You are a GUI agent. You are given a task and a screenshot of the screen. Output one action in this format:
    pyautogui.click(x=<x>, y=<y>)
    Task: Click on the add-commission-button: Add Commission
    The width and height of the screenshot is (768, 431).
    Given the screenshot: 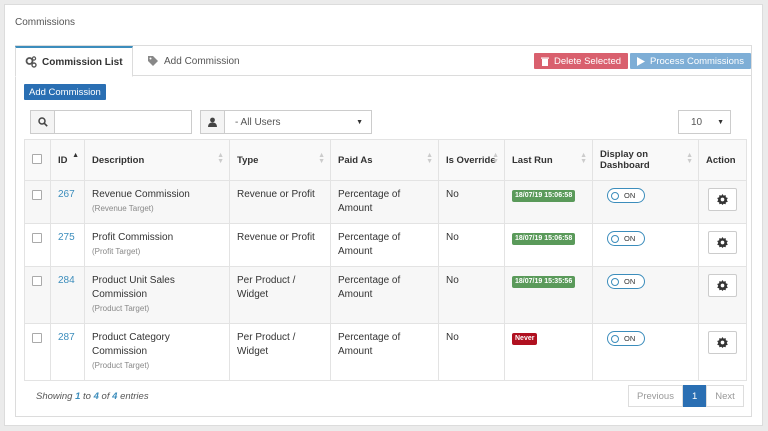 What is the action you would take?
    pyautogui.click(x=65, y=92)
    